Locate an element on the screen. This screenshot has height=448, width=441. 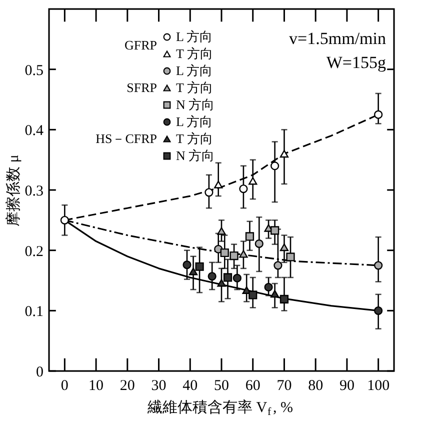
x-tick-label: 80 is located at coordinates (316, 386).